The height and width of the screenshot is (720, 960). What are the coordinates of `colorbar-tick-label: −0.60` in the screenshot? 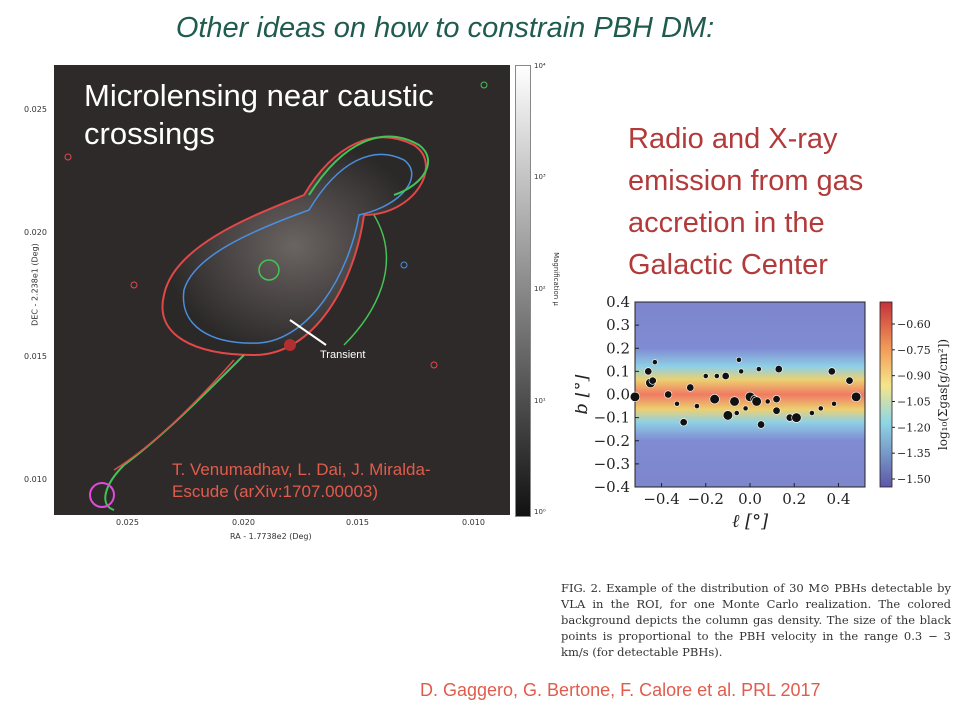 It's located at (914, 324).